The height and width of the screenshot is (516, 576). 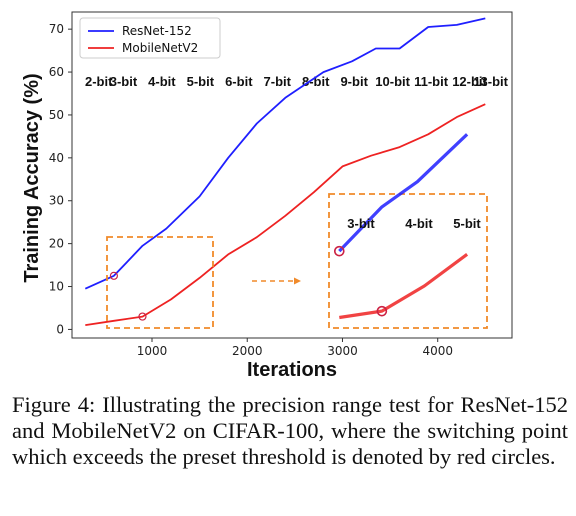 What do you see at coordinates (469, 81) in the screenshot?
I see `bit-label: 12-bit` at bounding box center [469, 81].